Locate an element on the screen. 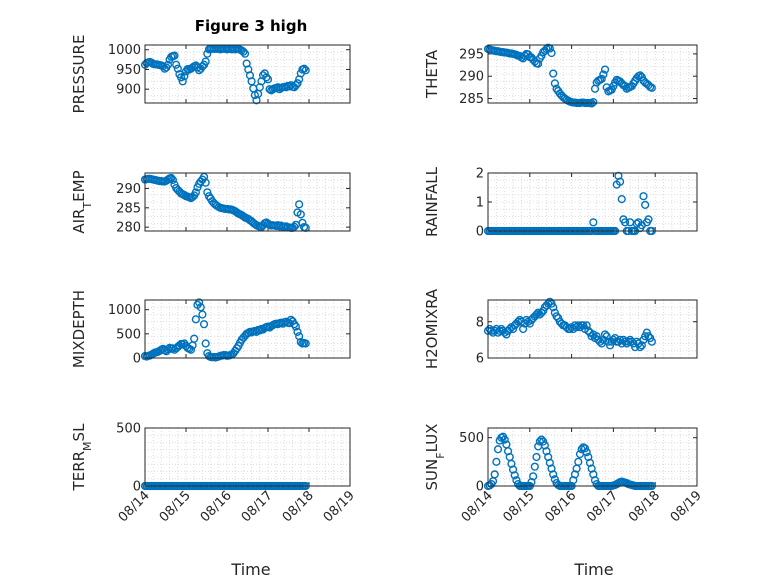  y-tick-label: 295 is located at coordinates (471, 54).